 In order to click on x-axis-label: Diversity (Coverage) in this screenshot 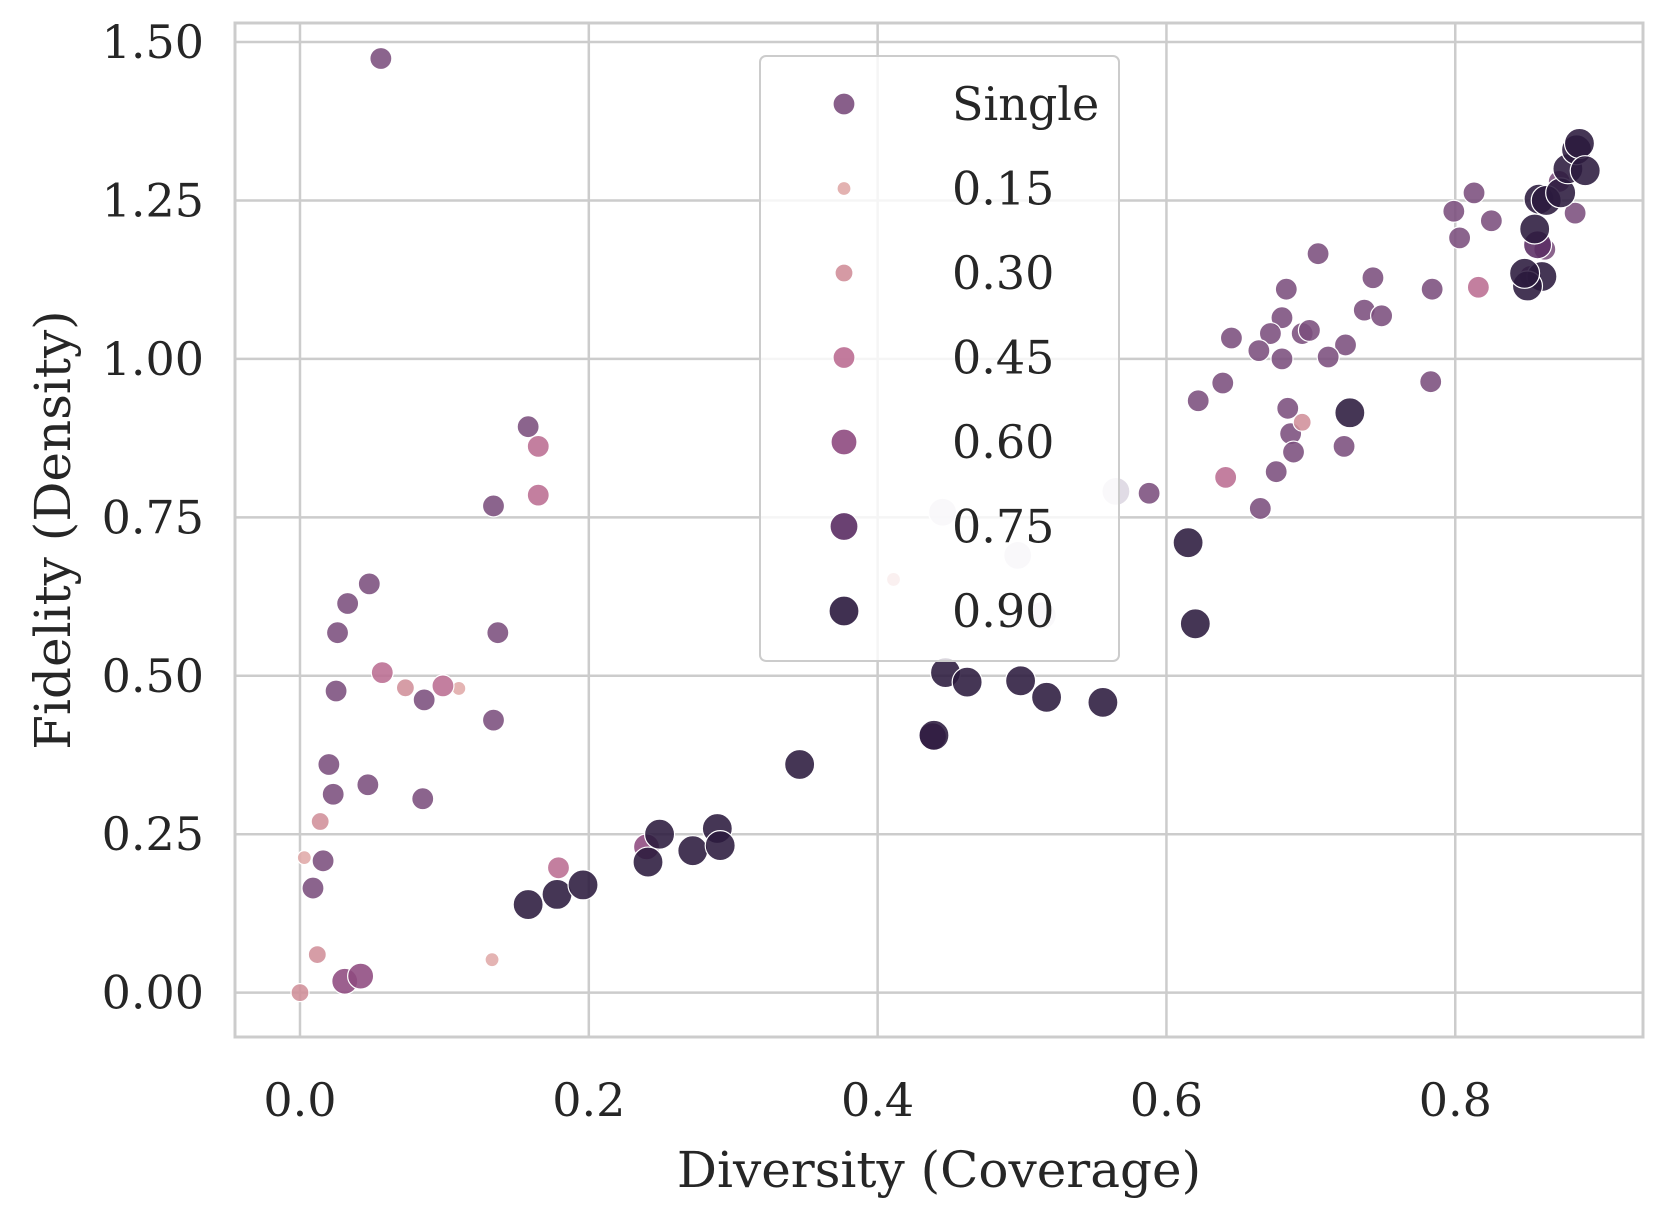, I will do `click(939, 1170)`.